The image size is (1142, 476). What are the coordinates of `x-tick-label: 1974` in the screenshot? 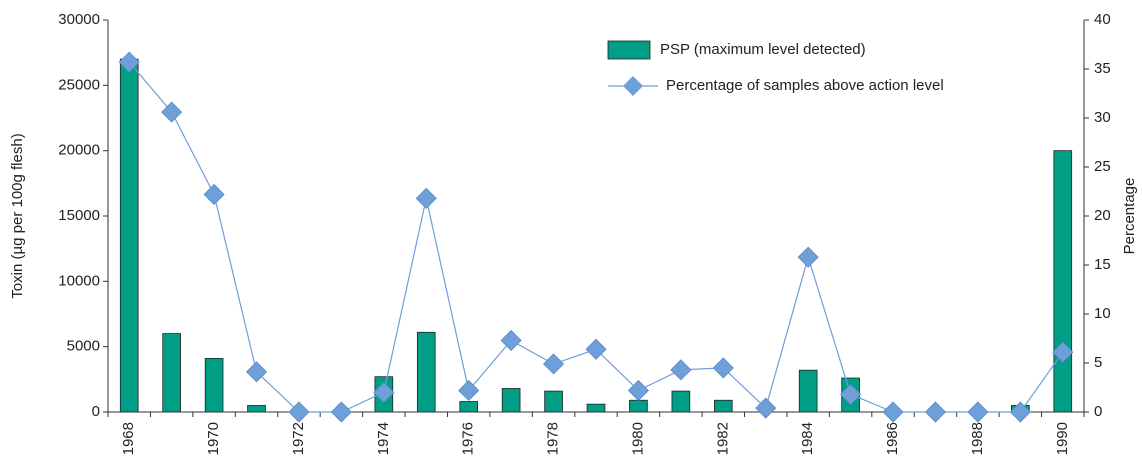 It's located at (383, 438).